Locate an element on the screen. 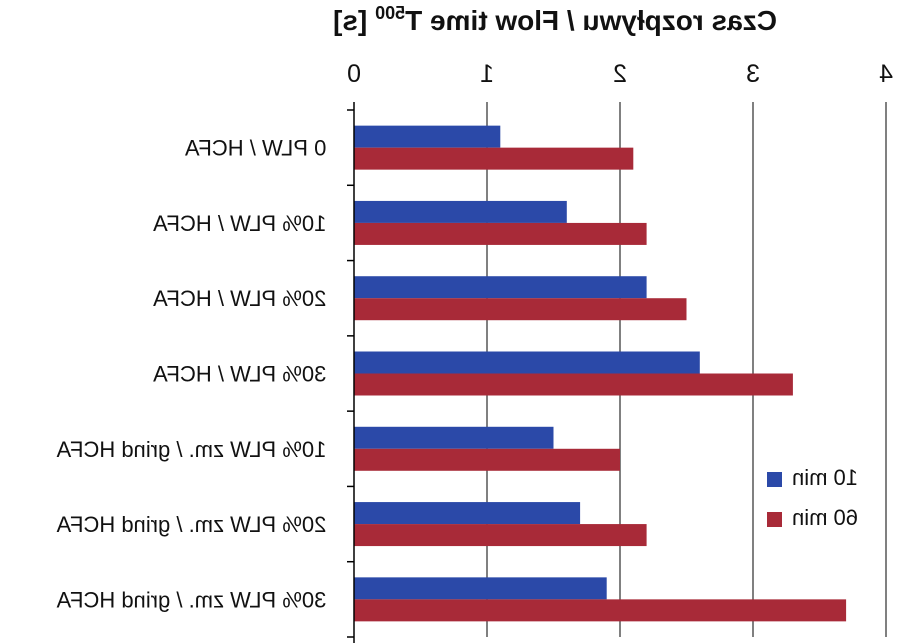  chart-title: Czas rozpływu / Flow time T500 [s] is located at coordinates (555, 19).